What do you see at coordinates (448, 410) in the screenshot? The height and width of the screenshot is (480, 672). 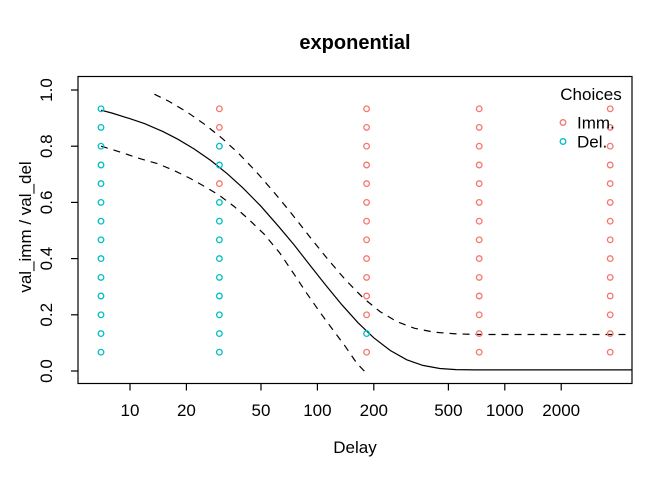 I see `x-tick-label: 500` at bounding box center [448, 410].